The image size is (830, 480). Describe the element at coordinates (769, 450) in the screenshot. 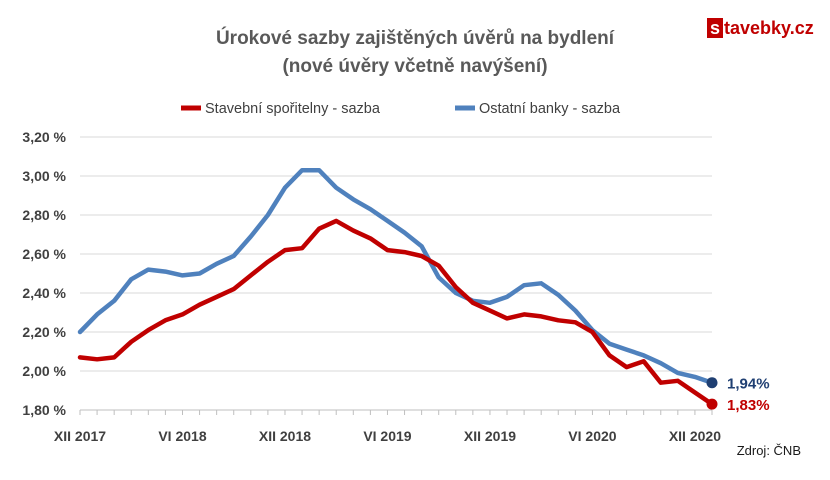

I see `source-note: Zdroj: ČNB` at that location.